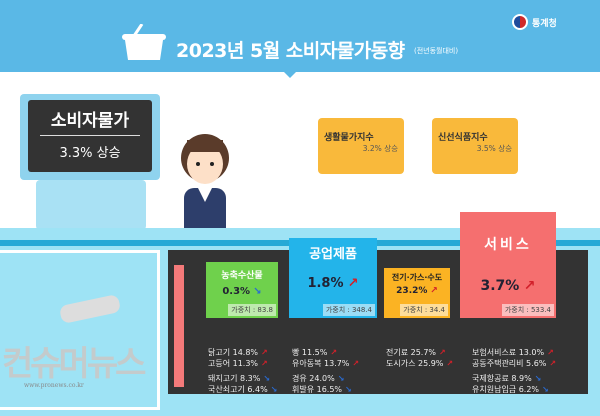  Describe the element at coordinates (508, 245) in the screenshot. I see `category-name: 서비스` at that location.